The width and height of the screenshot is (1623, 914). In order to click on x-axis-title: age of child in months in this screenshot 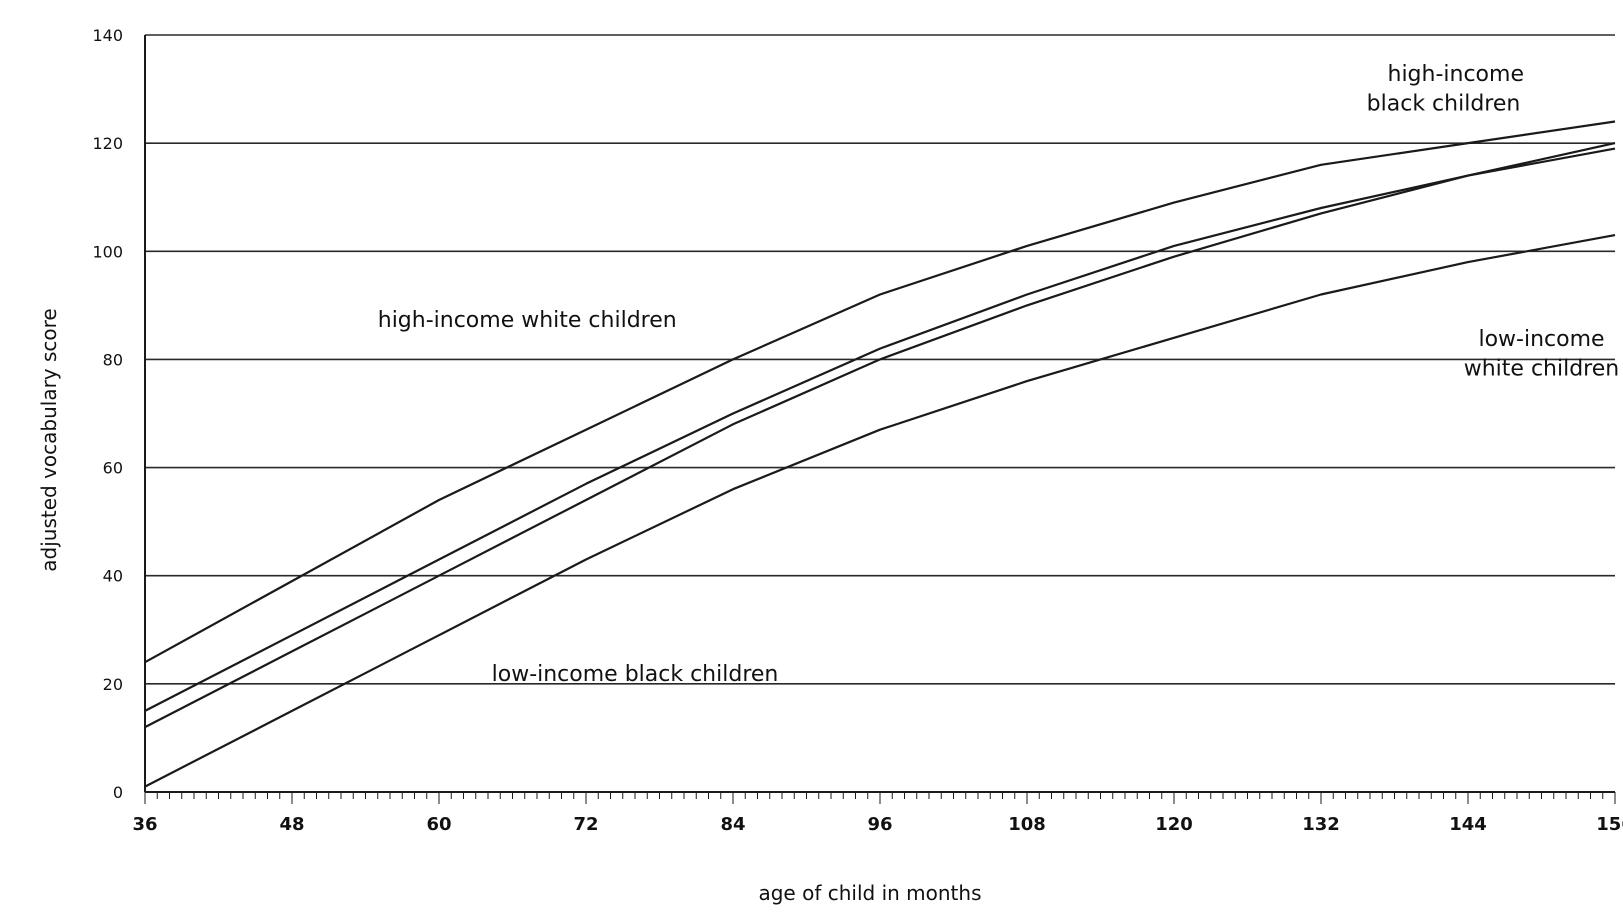, I will do `click(869, 893)`.